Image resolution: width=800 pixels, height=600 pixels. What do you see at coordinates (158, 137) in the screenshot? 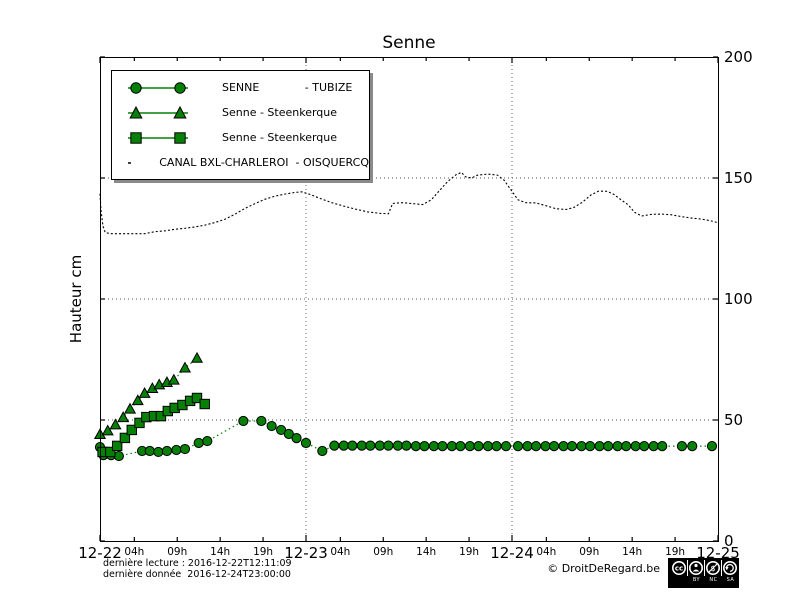
I see `square-legend-marker-icon` at bounding box center [158, 137].